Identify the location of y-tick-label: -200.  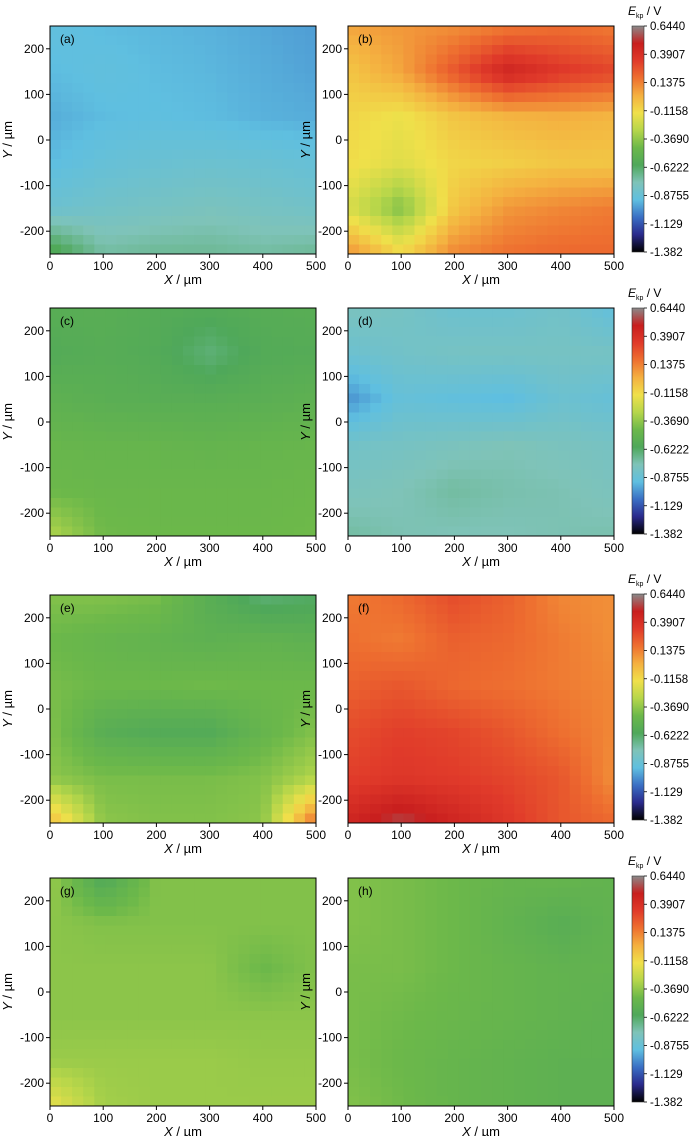
(32, 1083).